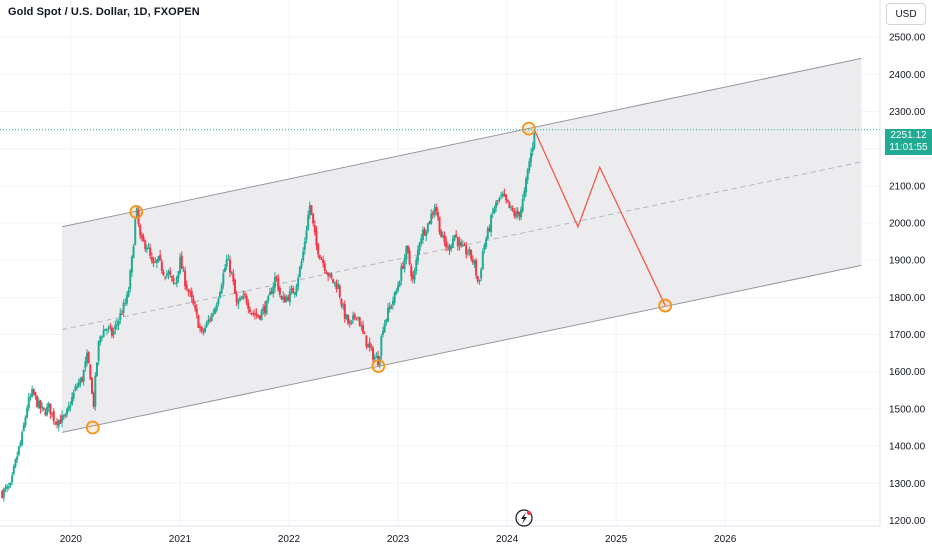 This screenshot has width=932, height=555. Describe the element at coordinates (616, 539) in the screenshot. I see `x-tick-label: 2025` at that location.